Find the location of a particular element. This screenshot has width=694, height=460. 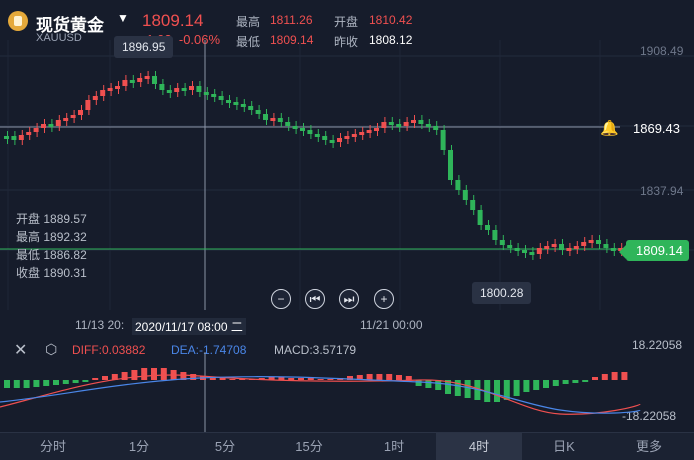

low-value: 1809.14 is located at coordinates (292, 40).